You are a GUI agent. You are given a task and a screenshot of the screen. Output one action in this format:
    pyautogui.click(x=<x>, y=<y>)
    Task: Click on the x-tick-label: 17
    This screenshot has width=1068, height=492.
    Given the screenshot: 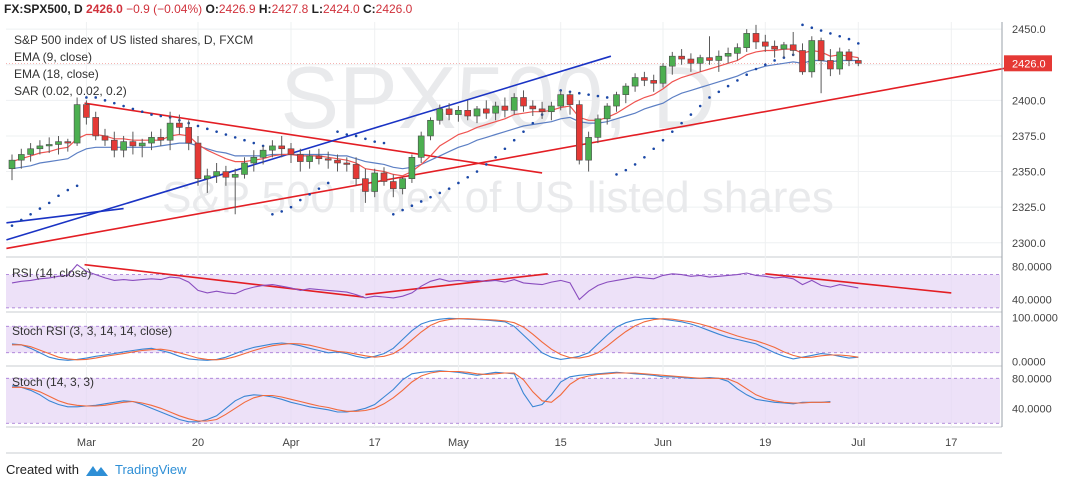 What is the action you would take?
    pyautogui.click(x=375, y=443)
    